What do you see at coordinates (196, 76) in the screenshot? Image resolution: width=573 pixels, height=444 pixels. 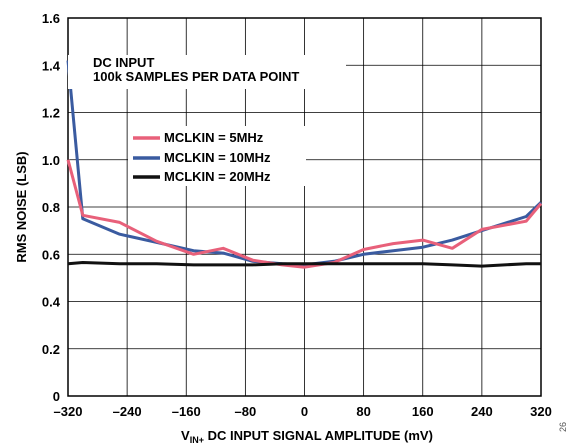 I see `annotation-line-2: 100k SAMPLES PER DATA POINT` at bounding box center [196, 76].